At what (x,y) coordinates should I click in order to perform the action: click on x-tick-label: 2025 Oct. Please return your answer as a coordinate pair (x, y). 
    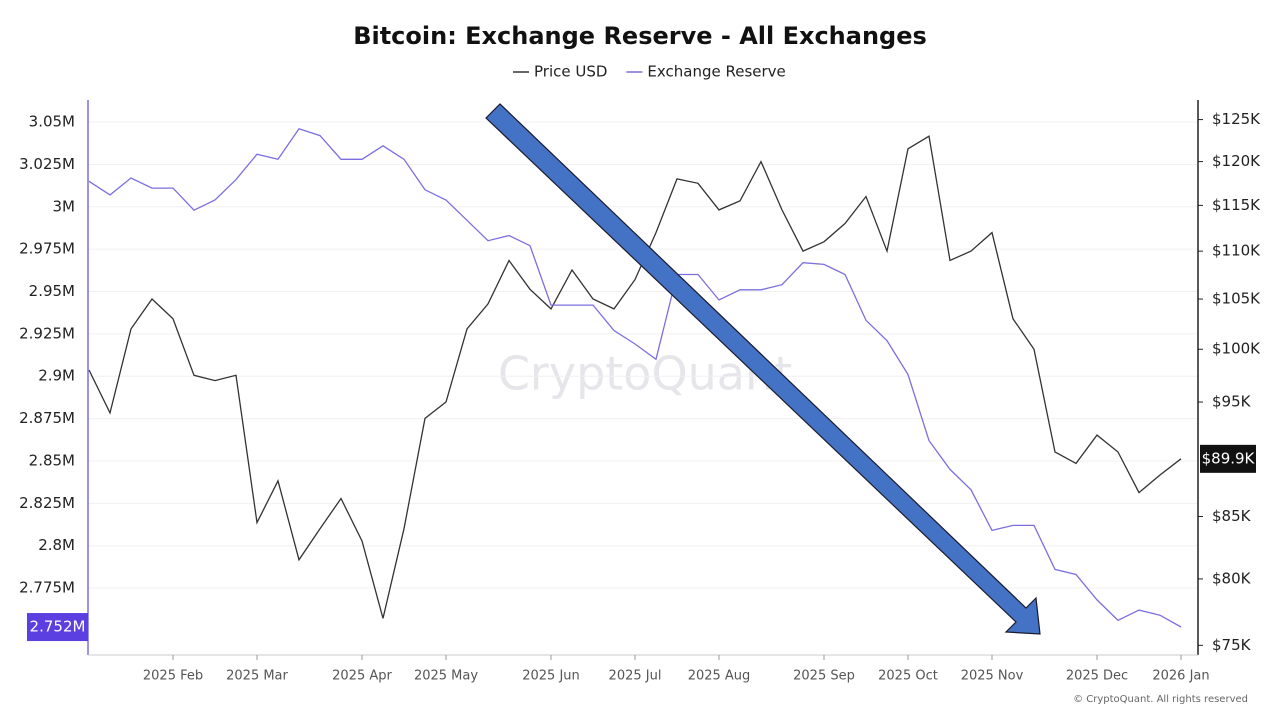
    Looking at the image, I should click on (908, 676).